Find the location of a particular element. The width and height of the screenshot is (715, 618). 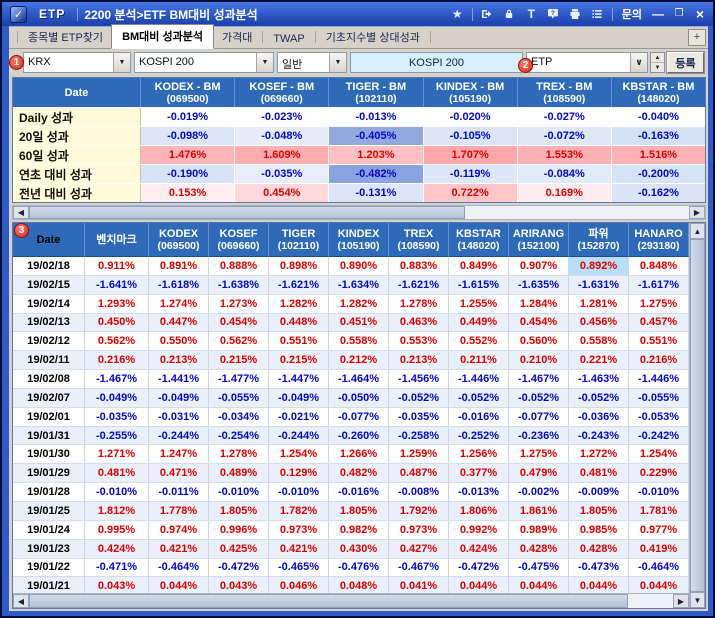

summary-cell: -0.200% is located at coordinates (658, 174).